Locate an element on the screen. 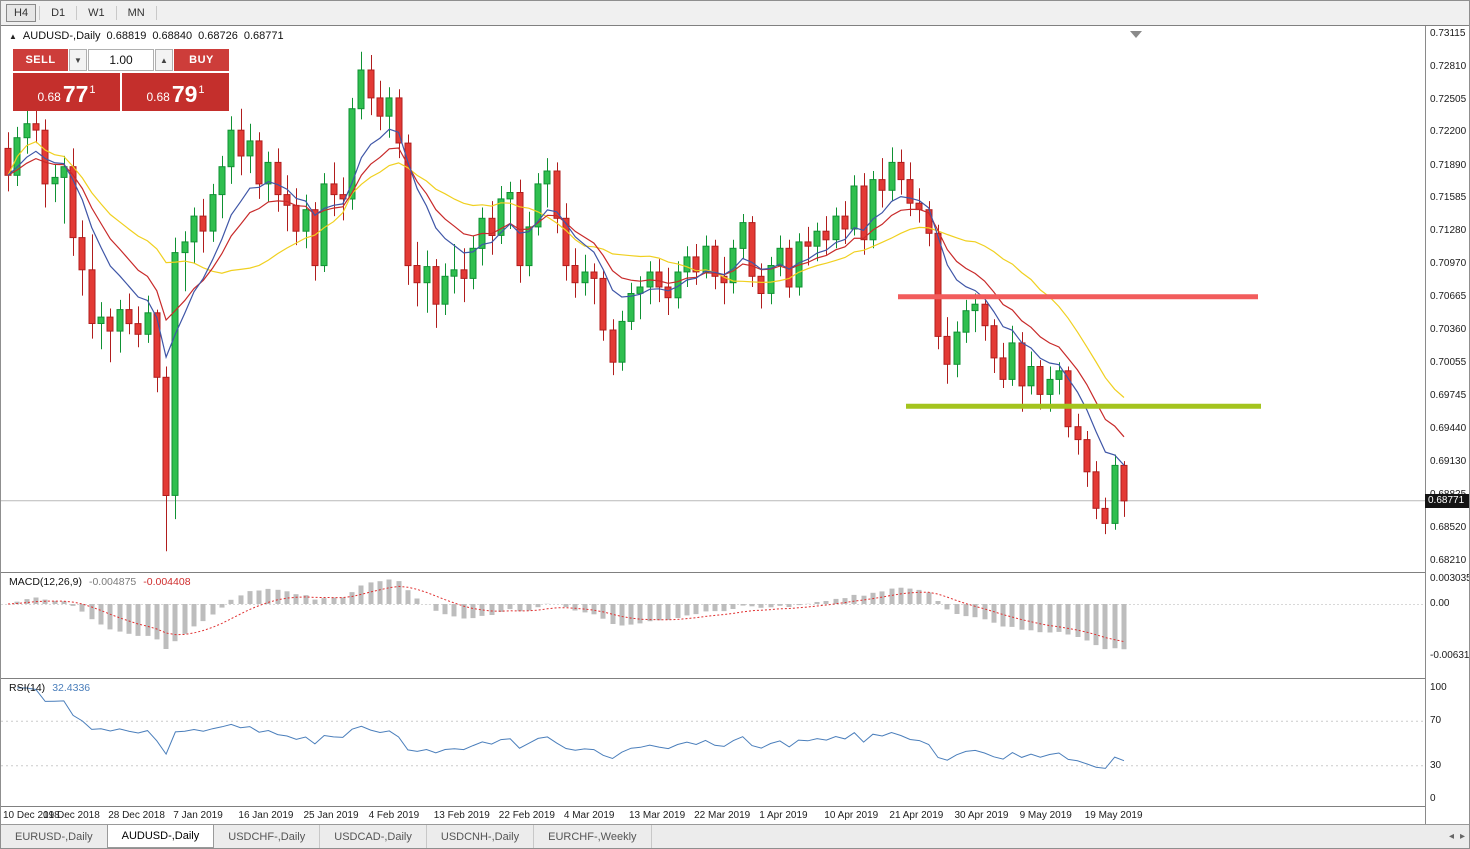  chart-tab-eurusd-daily: EURUSD-,Daily is located at coordinates (54, 836).